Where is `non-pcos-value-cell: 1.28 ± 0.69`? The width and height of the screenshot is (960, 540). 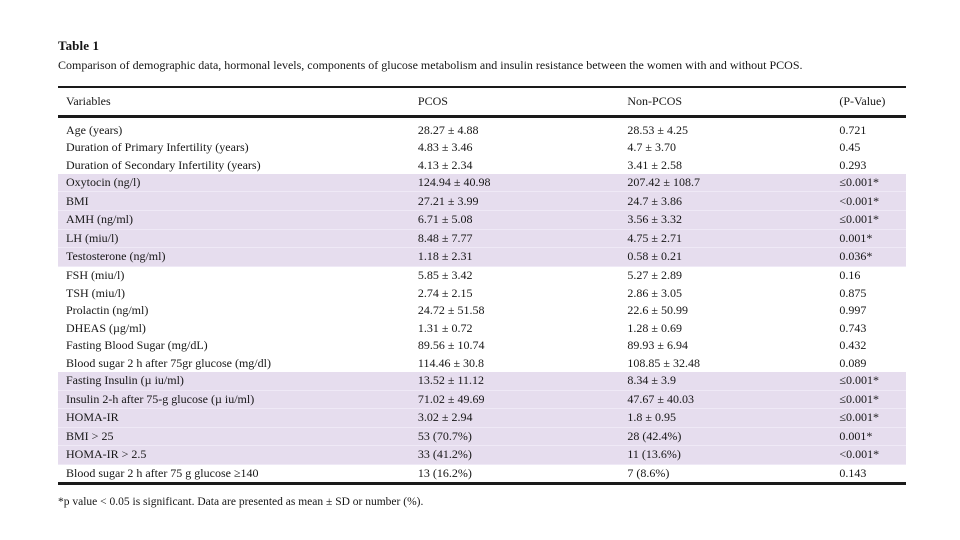 non-pcos-value-cell: 1.28 ± 0.69 is located at coordinates (654, 327).